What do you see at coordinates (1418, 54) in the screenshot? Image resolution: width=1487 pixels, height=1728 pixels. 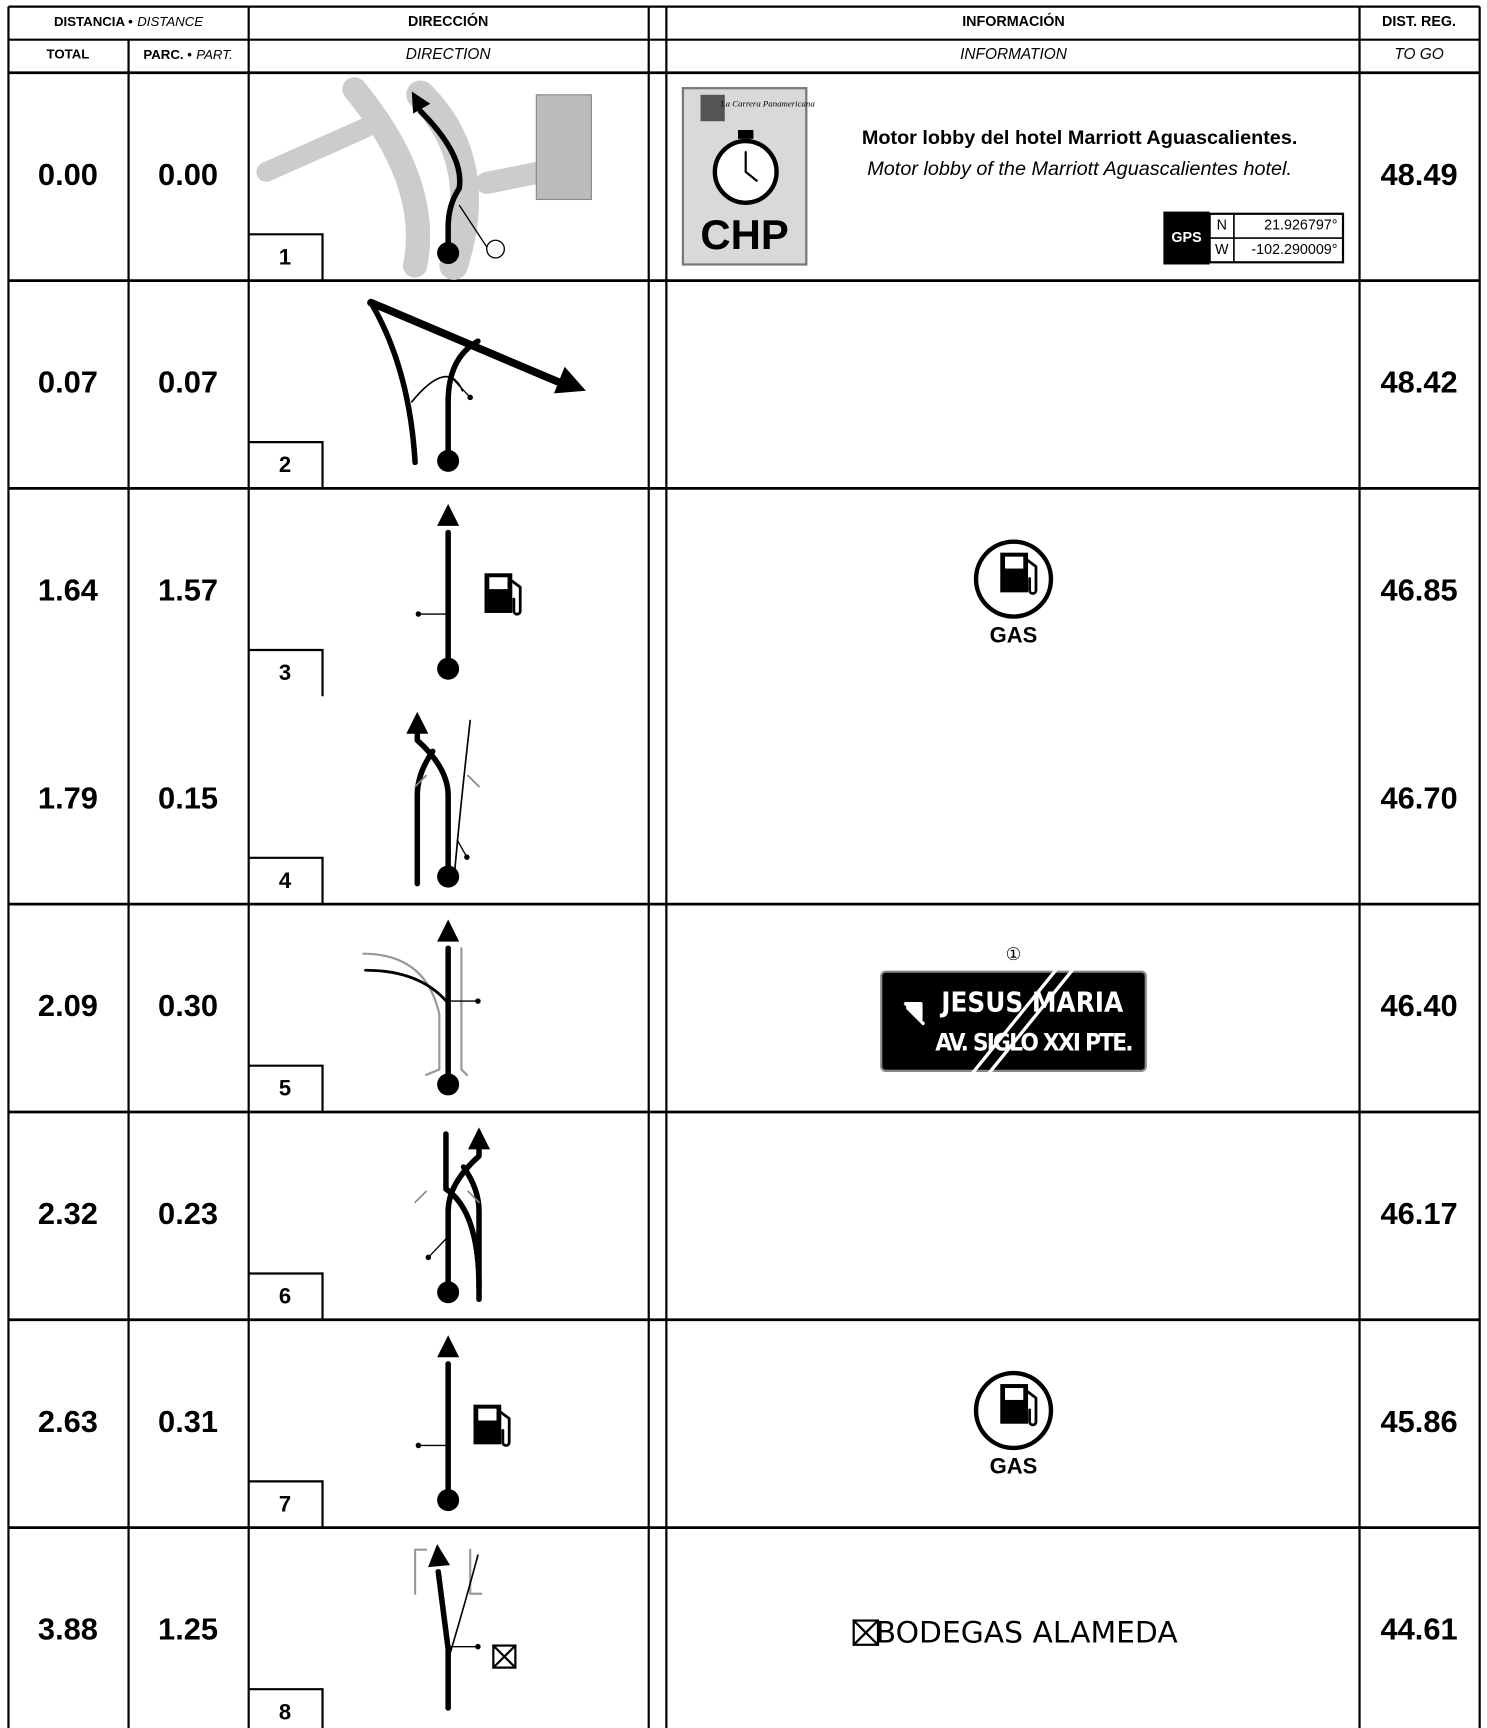 I see `text: TO GO` at bounding box center [1418, 54].